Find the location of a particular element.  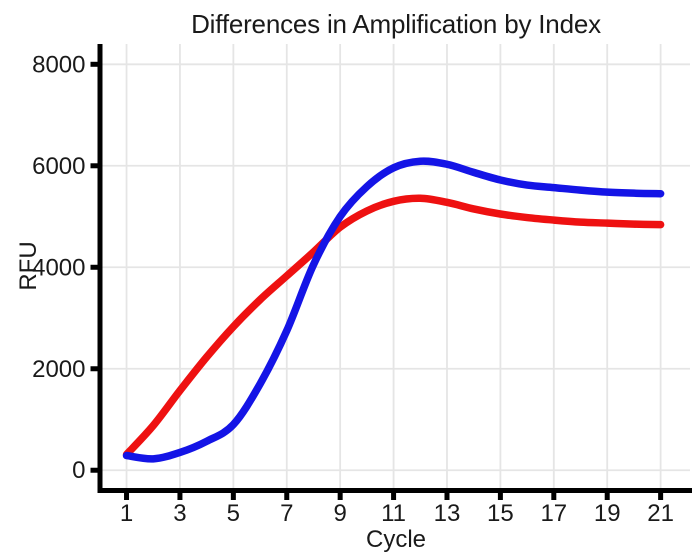

x-tick-label: 7 is located at coordinates (286, 513).